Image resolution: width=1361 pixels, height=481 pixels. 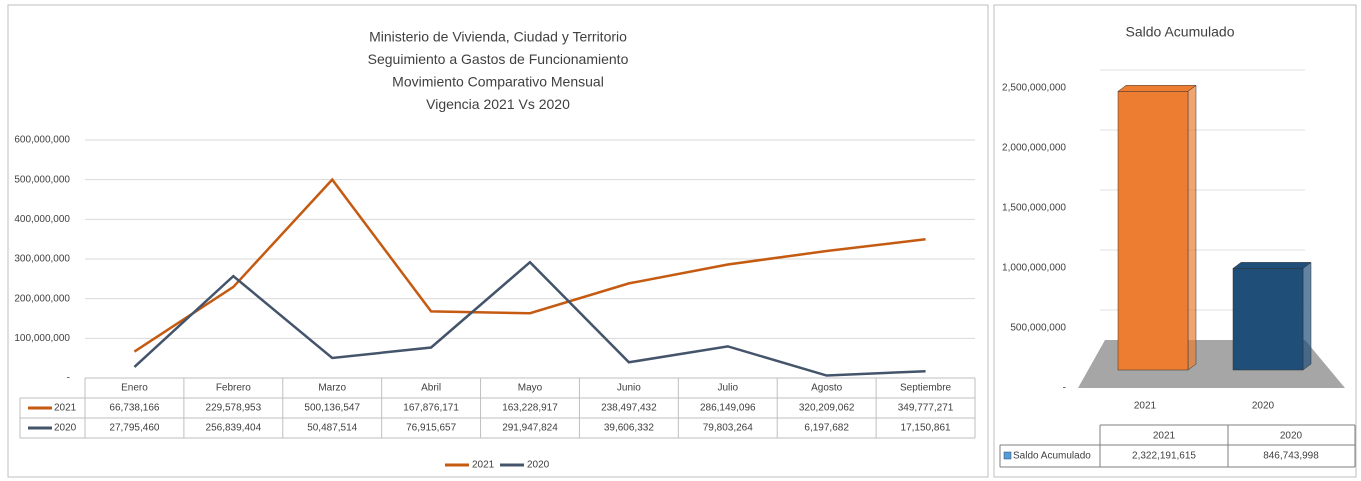 I want to click on y-tick-label: 600,000,000, so click(x=42, y=140).